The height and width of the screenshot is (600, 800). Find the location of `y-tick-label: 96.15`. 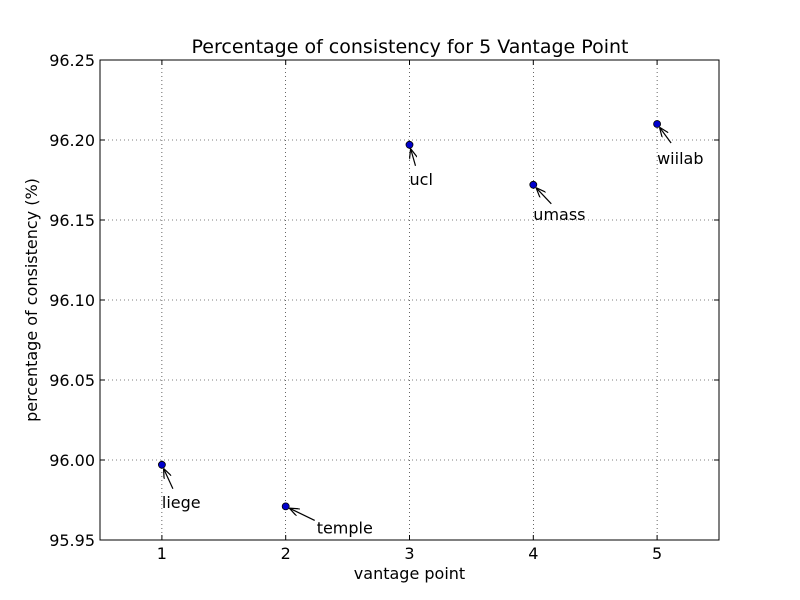

y-tick-label: 96.15 is located at coordinates (72, 220).